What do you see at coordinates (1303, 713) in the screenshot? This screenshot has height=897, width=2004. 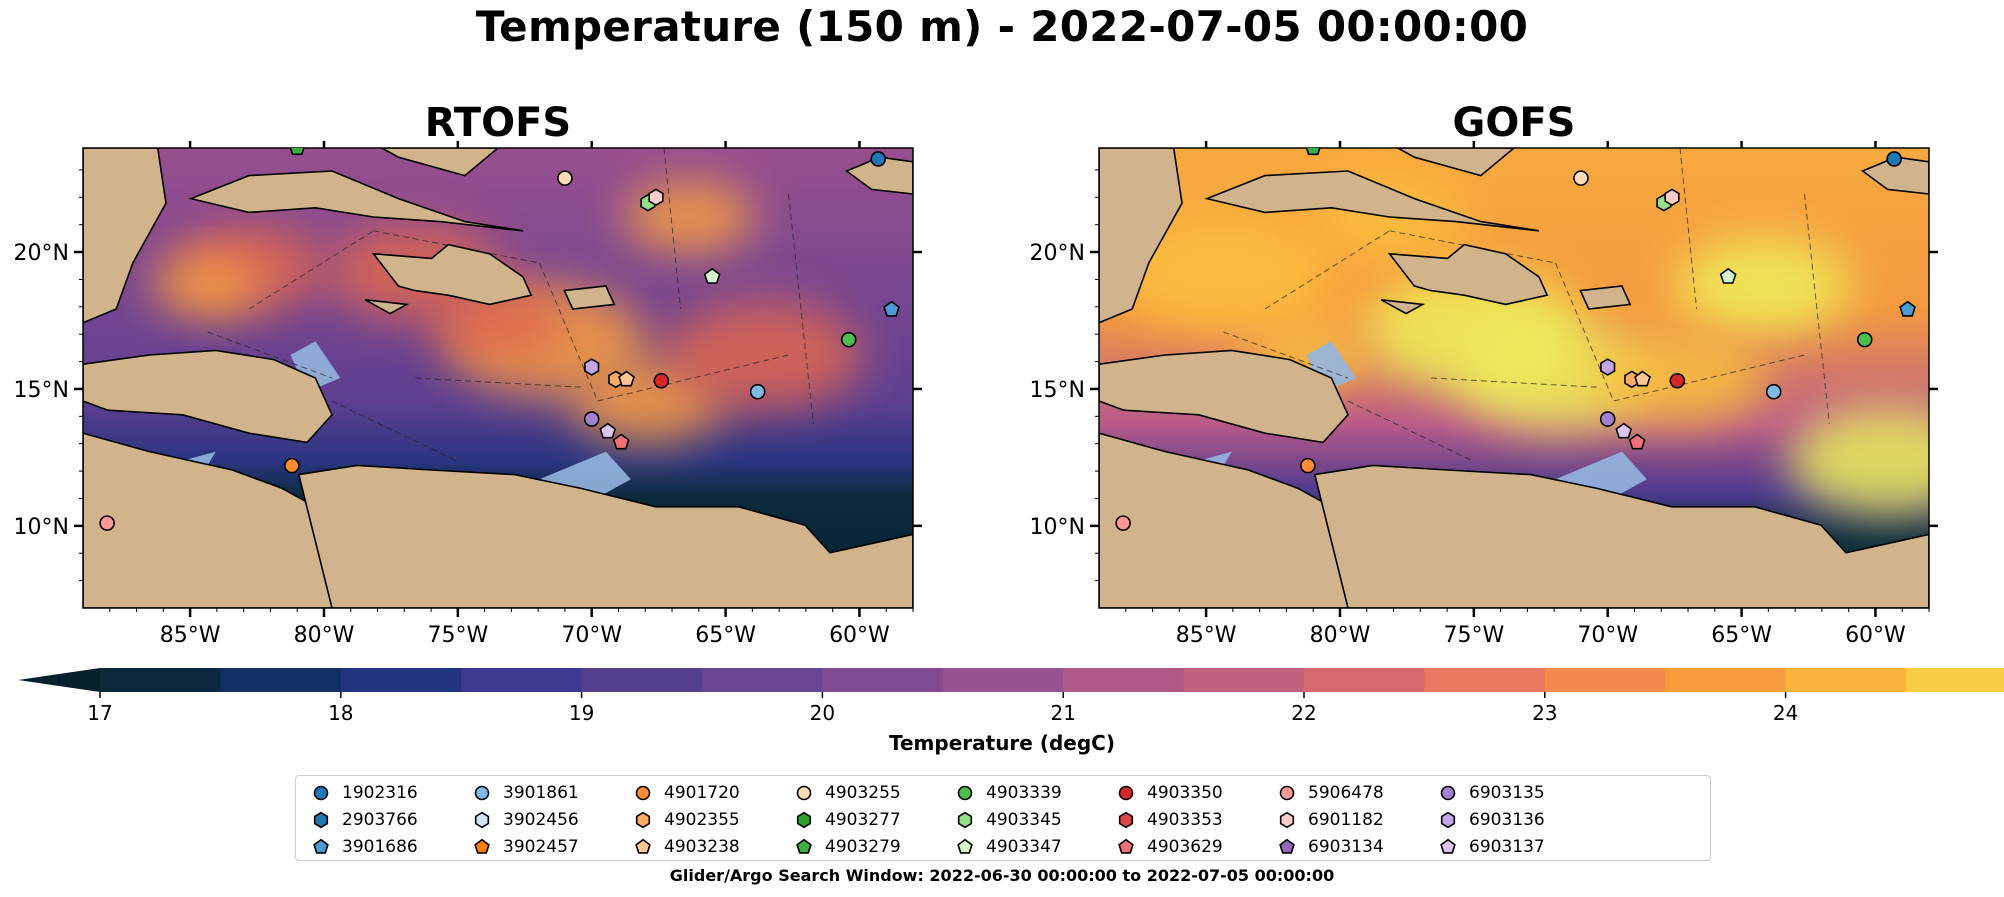 I see `colorbar-tick-label: 22` at bounding box center [1303, 713].